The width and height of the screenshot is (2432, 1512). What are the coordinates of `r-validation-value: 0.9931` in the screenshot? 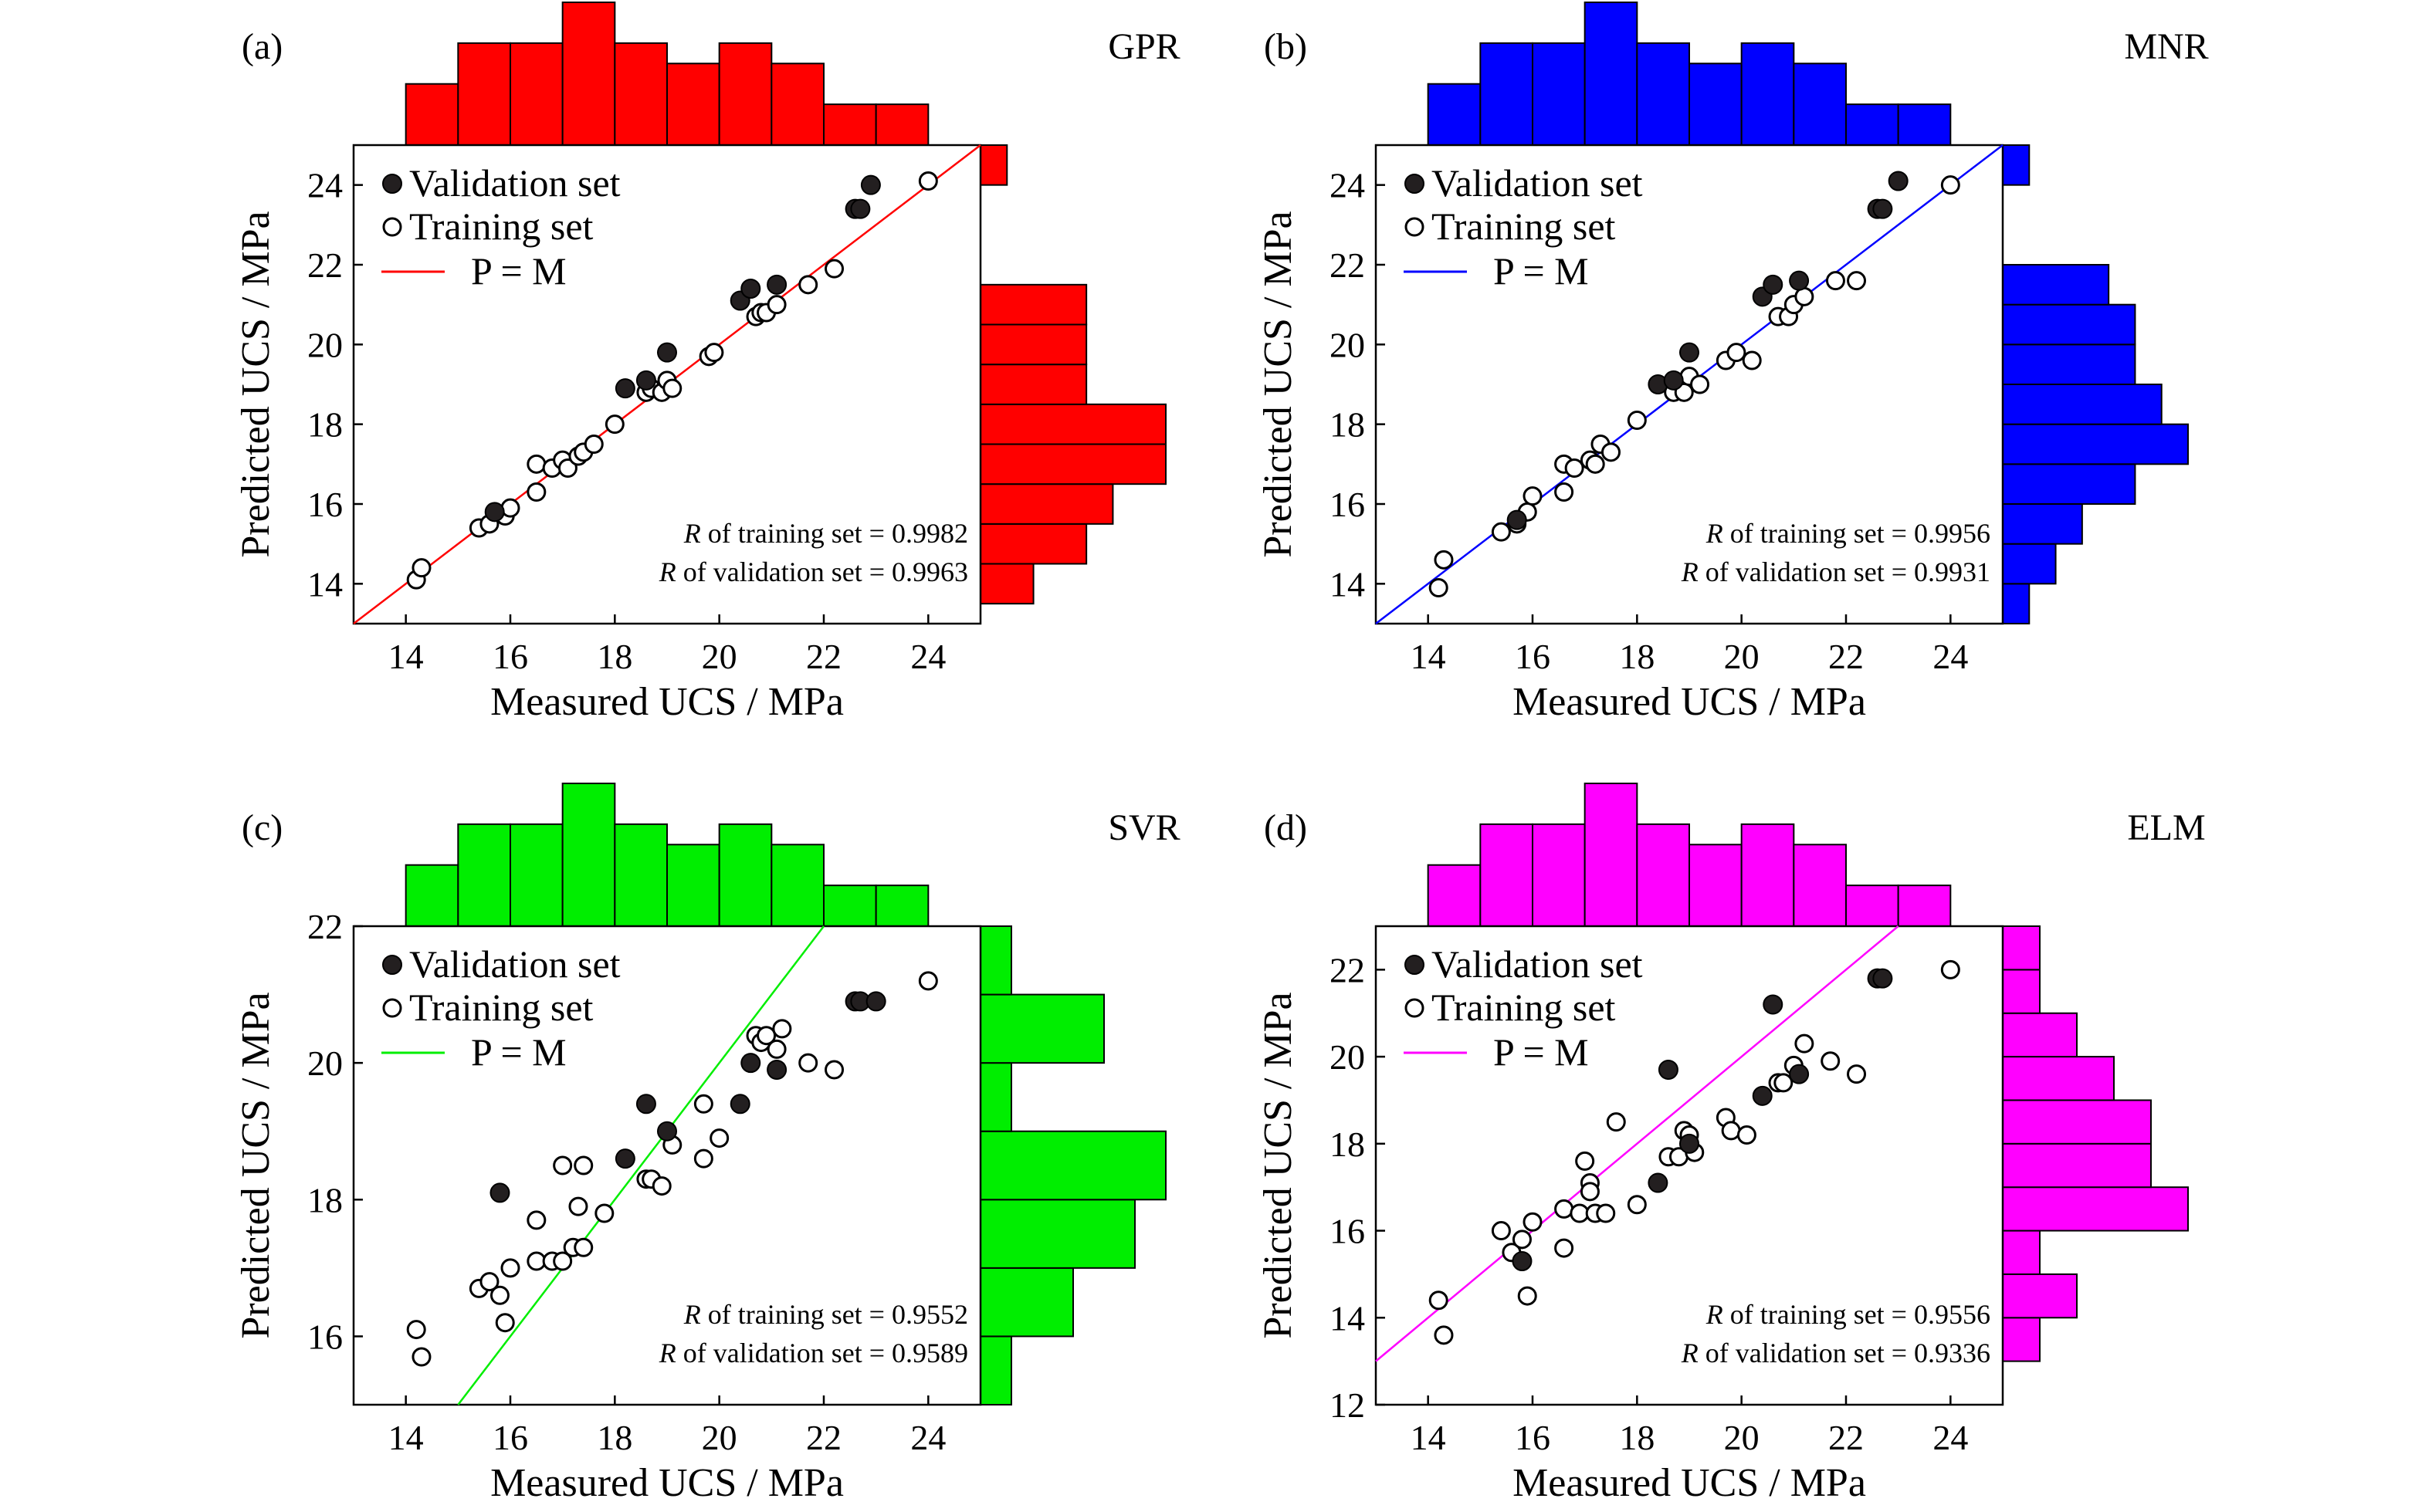 It's located at (1952, 571).